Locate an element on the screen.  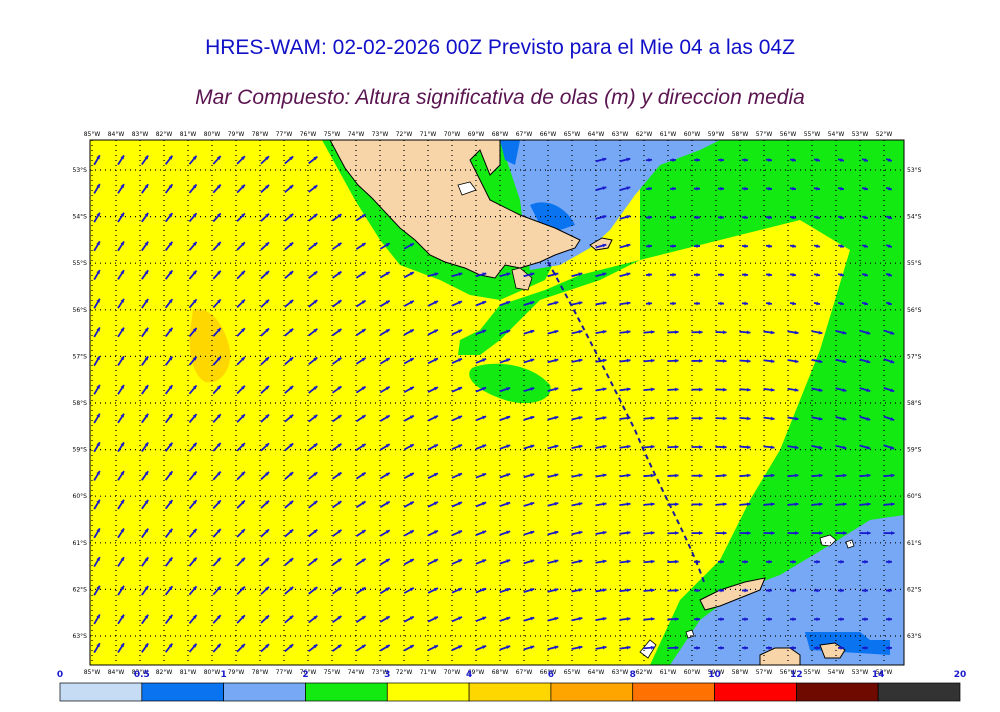
lon-tick-label-top: 59°W is located at coordinates (716, 134).